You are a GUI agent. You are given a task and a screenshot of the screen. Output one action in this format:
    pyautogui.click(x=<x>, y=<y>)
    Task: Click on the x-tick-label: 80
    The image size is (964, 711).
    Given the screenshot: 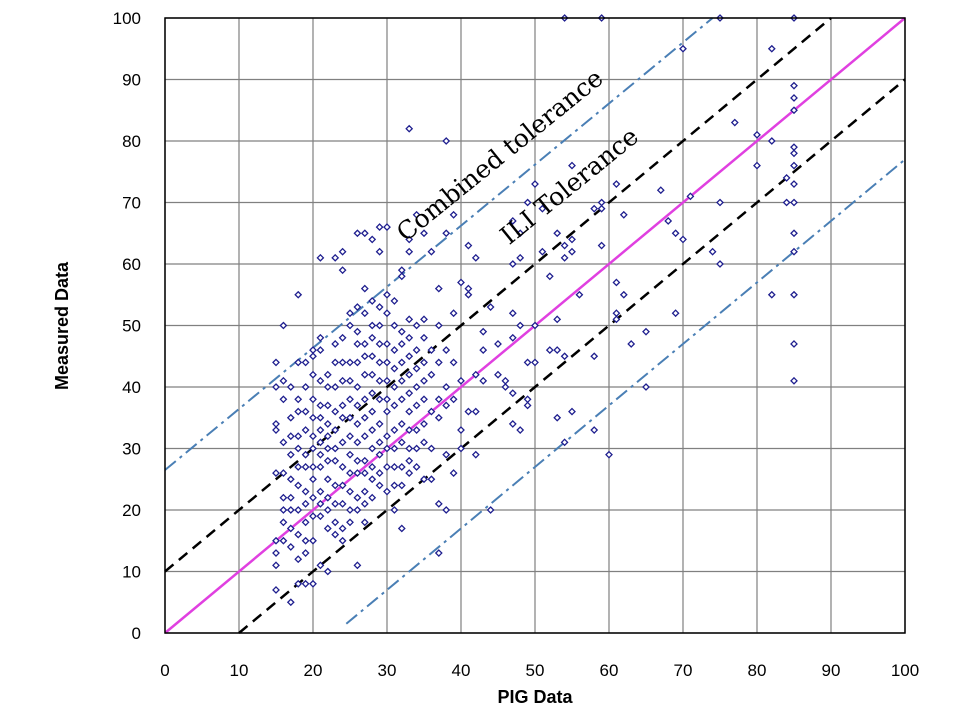 What is the action you would take?
    pyautogui.click(x=757, y=670)
    